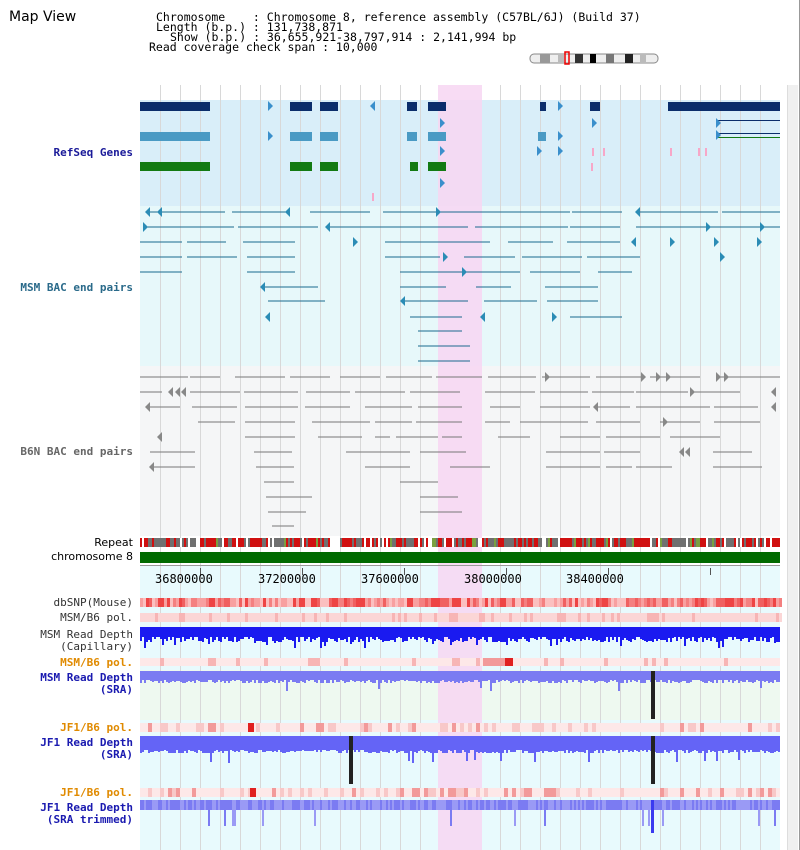  Describe the element at coordinates (400, 35) in the screenshot. I see `chromosome-ideogram` at that location.